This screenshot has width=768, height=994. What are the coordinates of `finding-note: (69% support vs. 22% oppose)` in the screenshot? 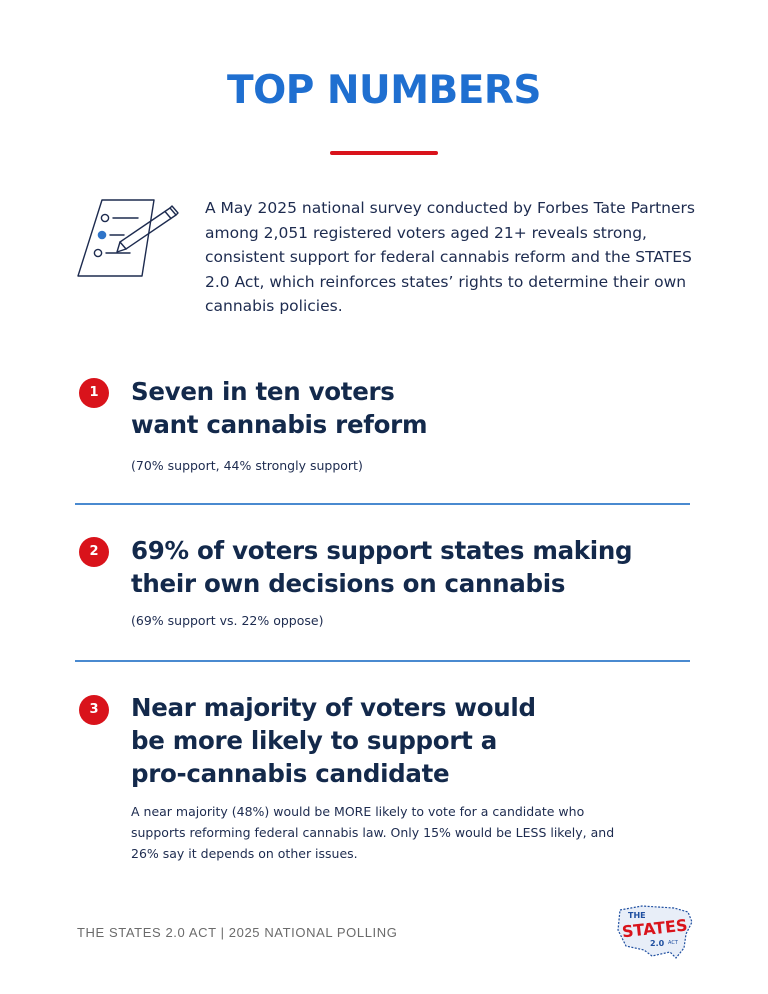 It's located at (227, 620).